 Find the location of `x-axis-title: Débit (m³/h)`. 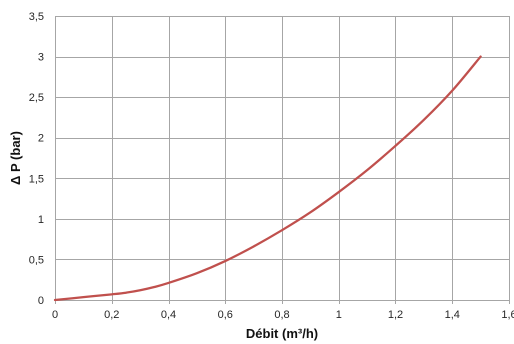

x-axis-title: Débit (m³/h) is located at coordinates (282, 333).